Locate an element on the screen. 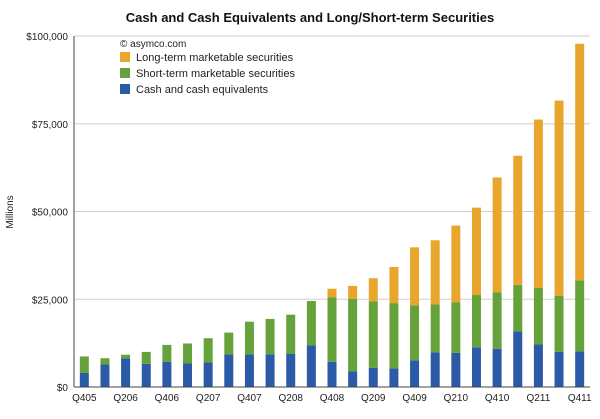 Image resolution: width=600 pixels, height=419 pixels. legend-label: Long-term marketable securities is located at coordinates (215, 58).